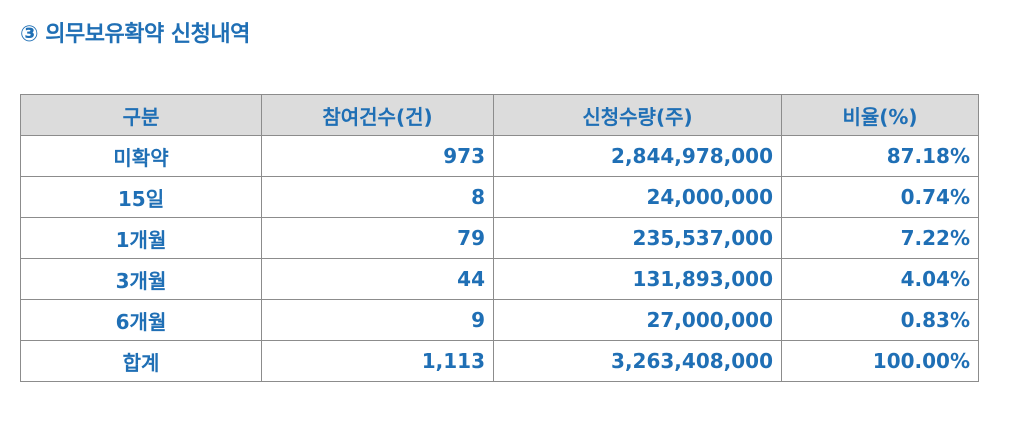 The image size is (1036, 426). Describe the element at coordinates (637, 115) in the screenshot. I see `header-quantity: 신청수량(주)` at that location.